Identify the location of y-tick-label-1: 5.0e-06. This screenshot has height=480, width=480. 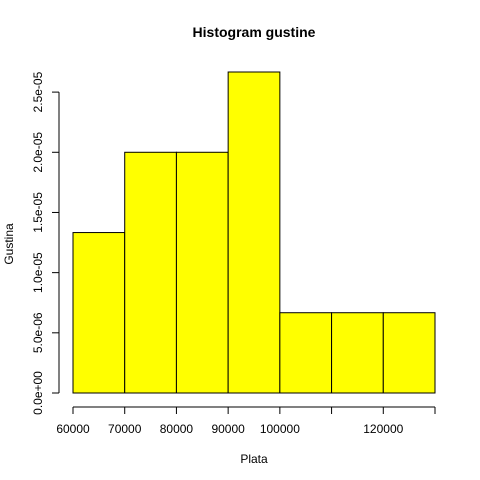
(38, 332).